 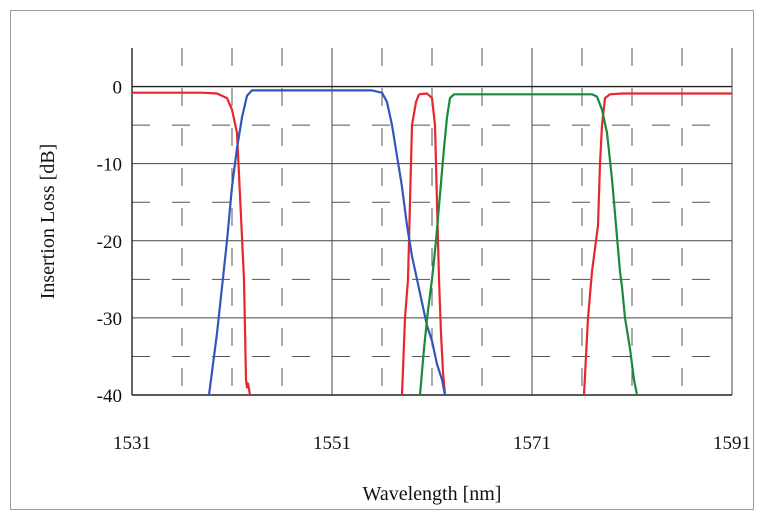 What do you see at coordinates (332, 443) in the screenshot?
I see `x-tick-label: 1551` at bounding box center [332, 443].